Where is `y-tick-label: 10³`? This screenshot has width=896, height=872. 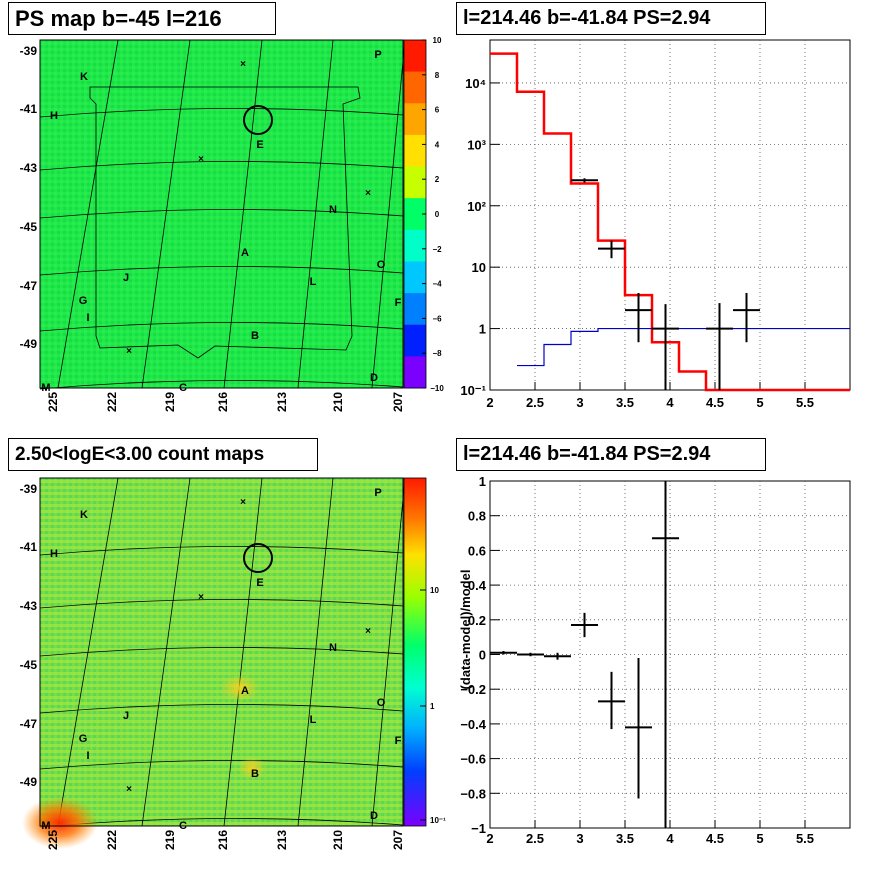 y-tick-label: 10³ is located at coordinates (476, 144).